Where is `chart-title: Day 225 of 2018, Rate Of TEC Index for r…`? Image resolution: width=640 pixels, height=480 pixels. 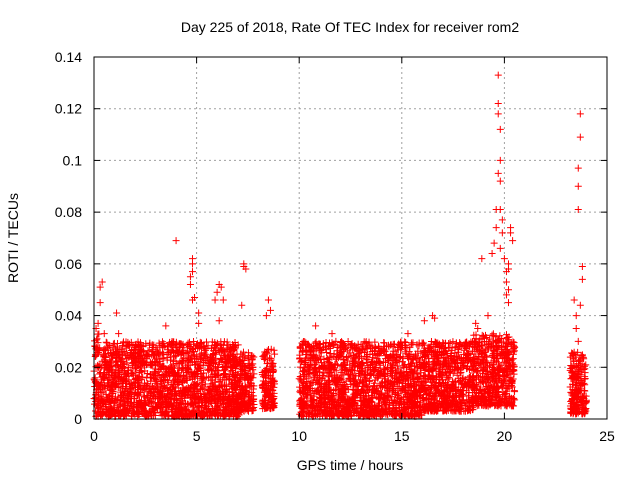
chart-title: Day 225 of 2018, Rate Of TEC Index for r… is located at coordinates (350, 27).